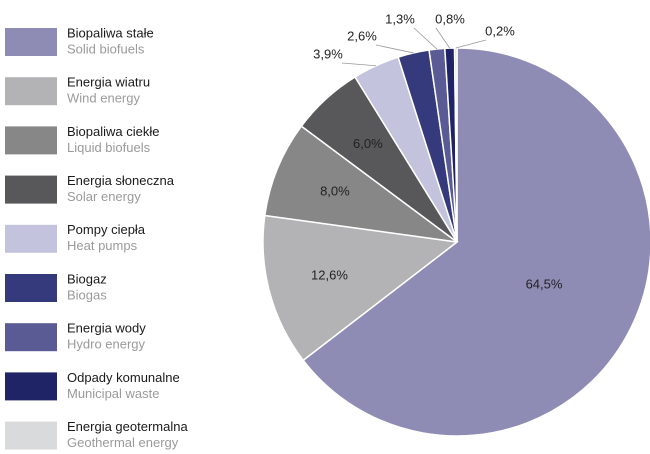  What do you see at coordinates (110, 32) in the screenshot?
I see `legend-label: Biopaliwa stałe` at bounding box center [110, 32].